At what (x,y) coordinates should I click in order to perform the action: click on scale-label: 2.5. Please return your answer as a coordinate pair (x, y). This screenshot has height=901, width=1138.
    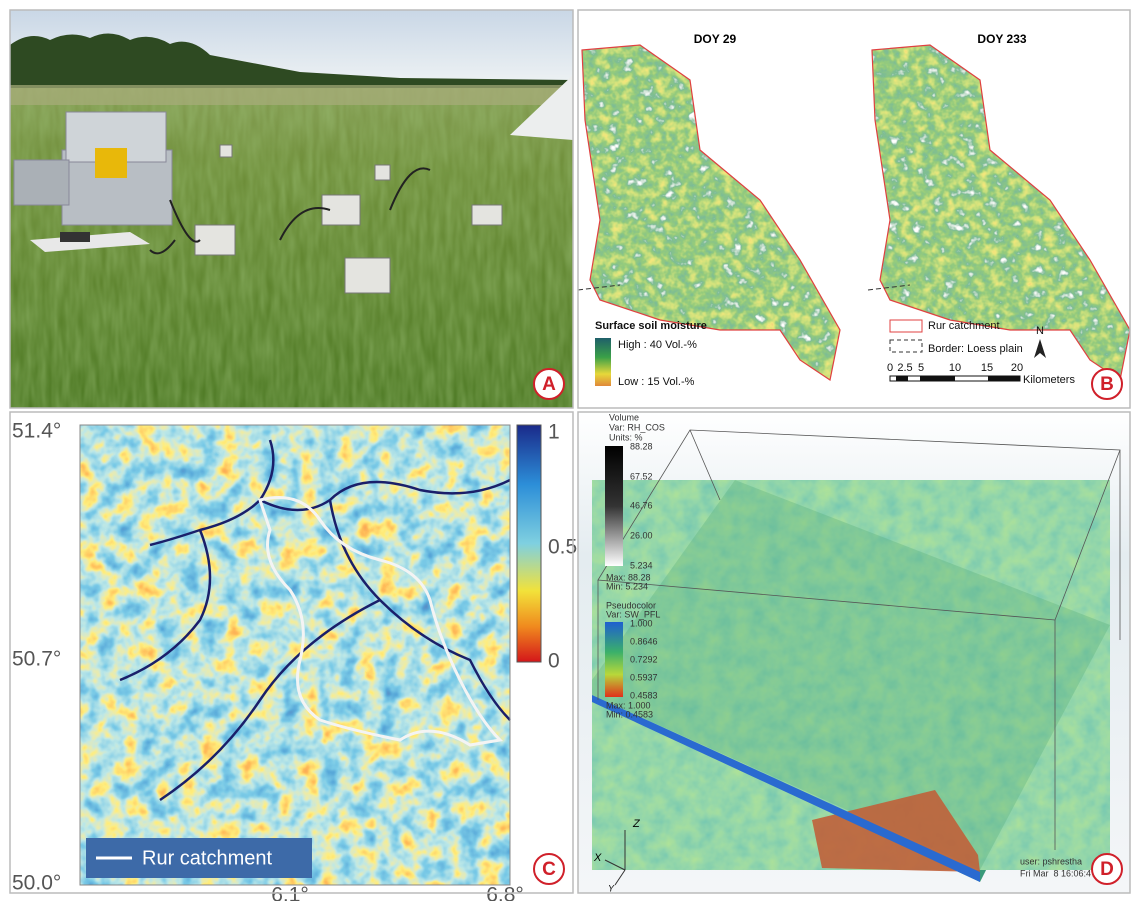
    Looking at the image, I should click on (904, 368).